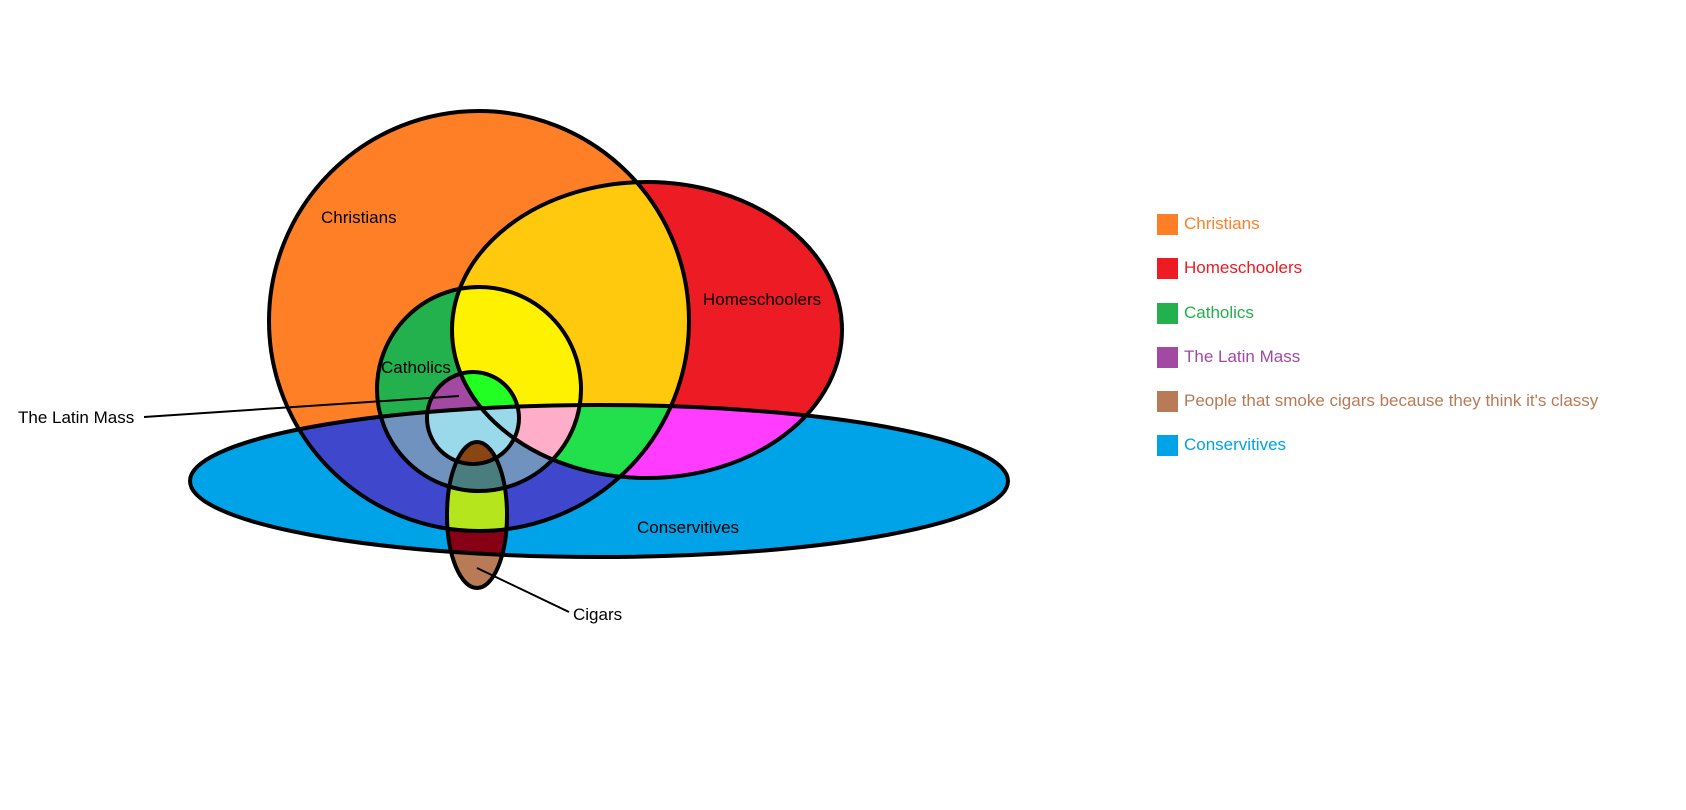 This screenshot has height=810, width=1686. What do you see at coordinates (1242, 356) in the screenshot?
I see `legend-label-latin-mass: The Latin Mass` at bounding box center [1242, 356].